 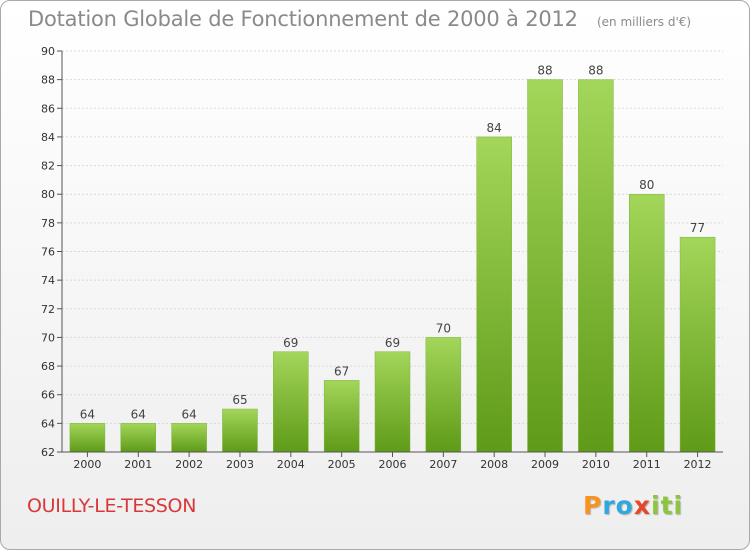 What do you see at coordinates (667, 505) in the screenshot?
I see `logo-letter: t` at bounding box center [667, 505].